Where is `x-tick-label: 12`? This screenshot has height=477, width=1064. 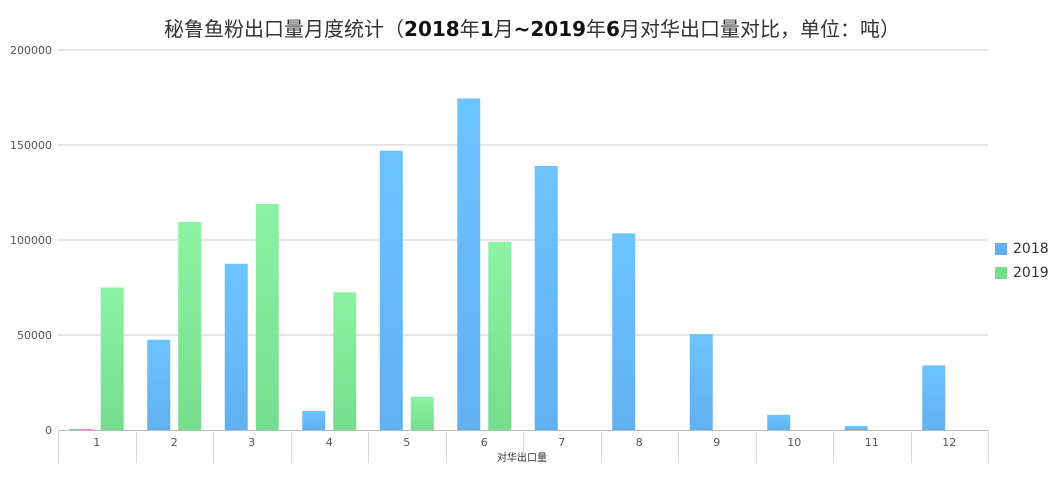 x-tick-label: 12 is located at coordinates (949, 442).